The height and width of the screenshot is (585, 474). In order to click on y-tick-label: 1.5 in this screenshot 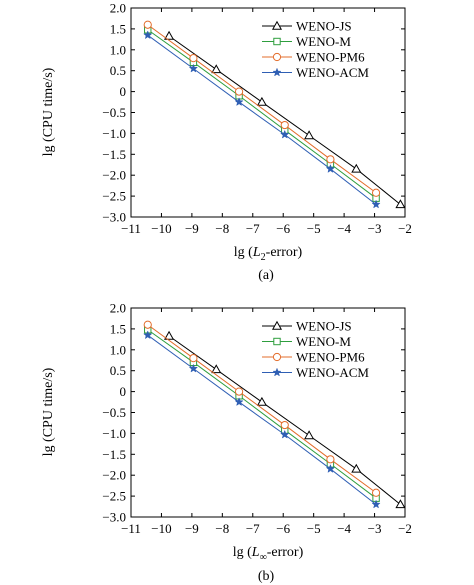, I will do `click(118, 328)`.